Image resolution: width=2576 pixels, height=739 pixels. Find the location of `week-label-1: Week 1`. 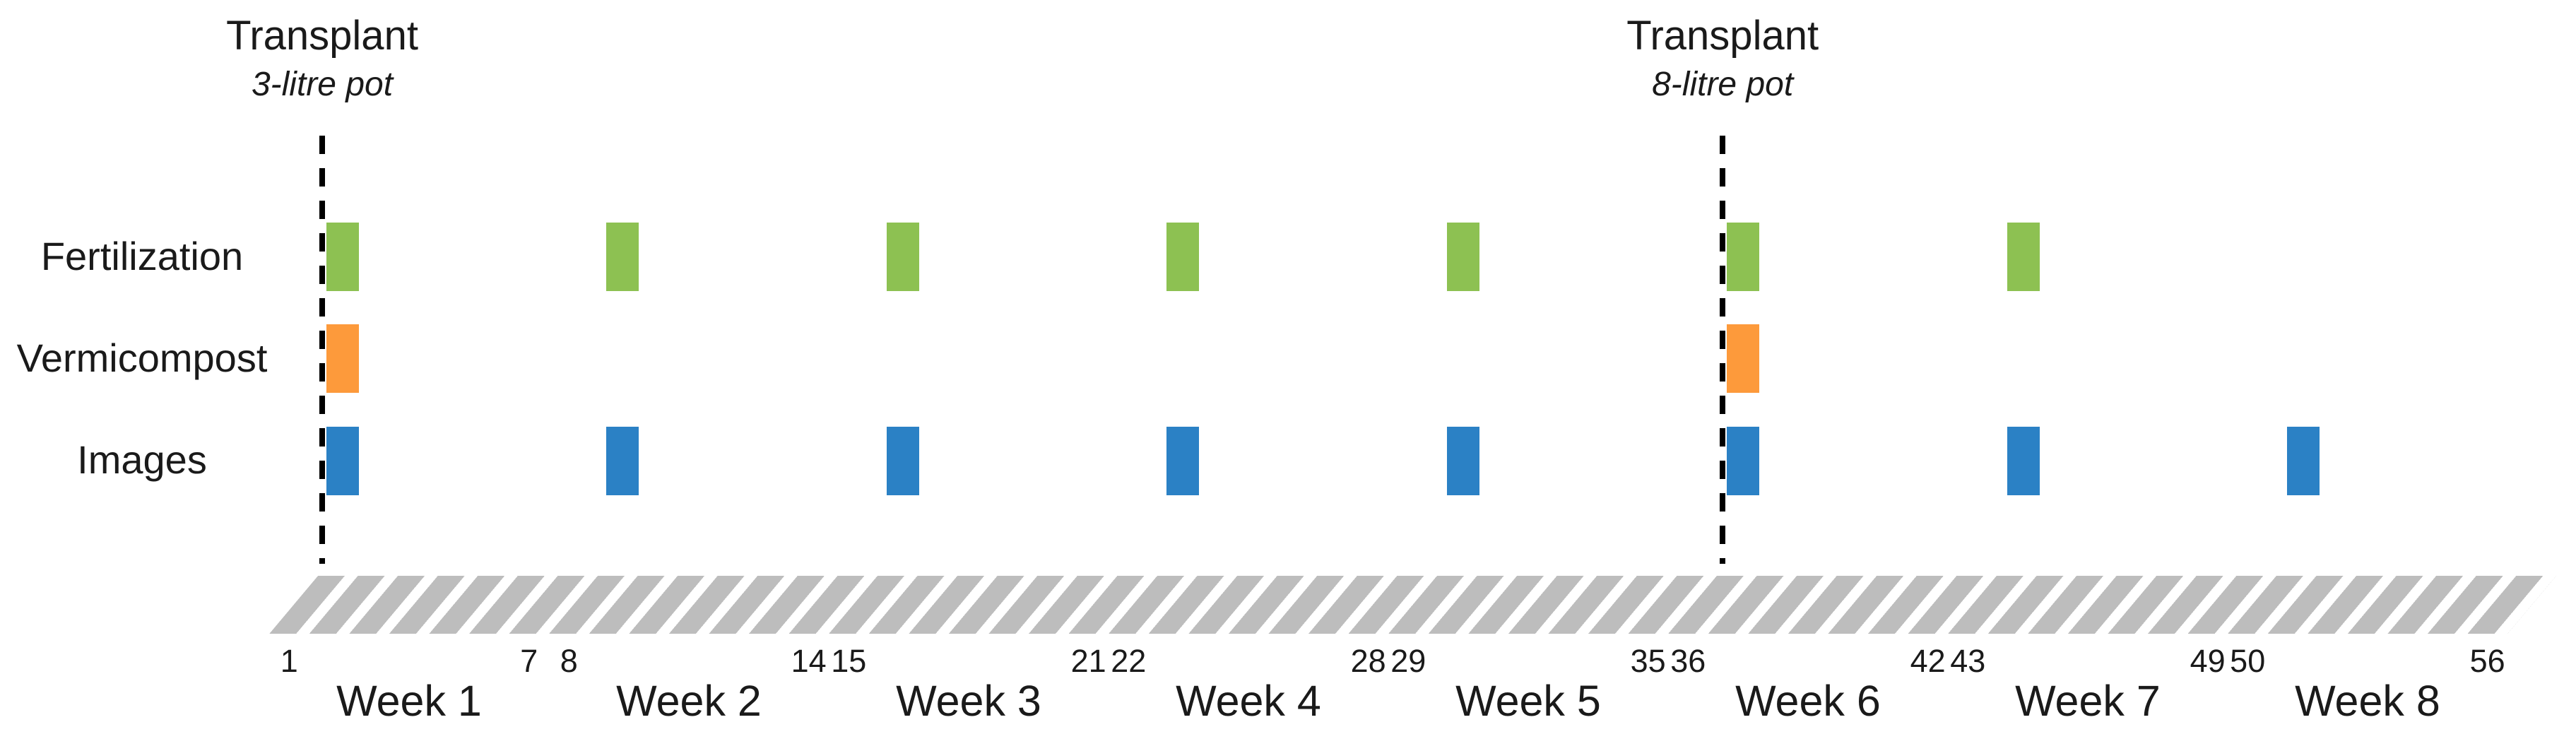

week-label-1: Week 1 is located at coordinates (409, 701).